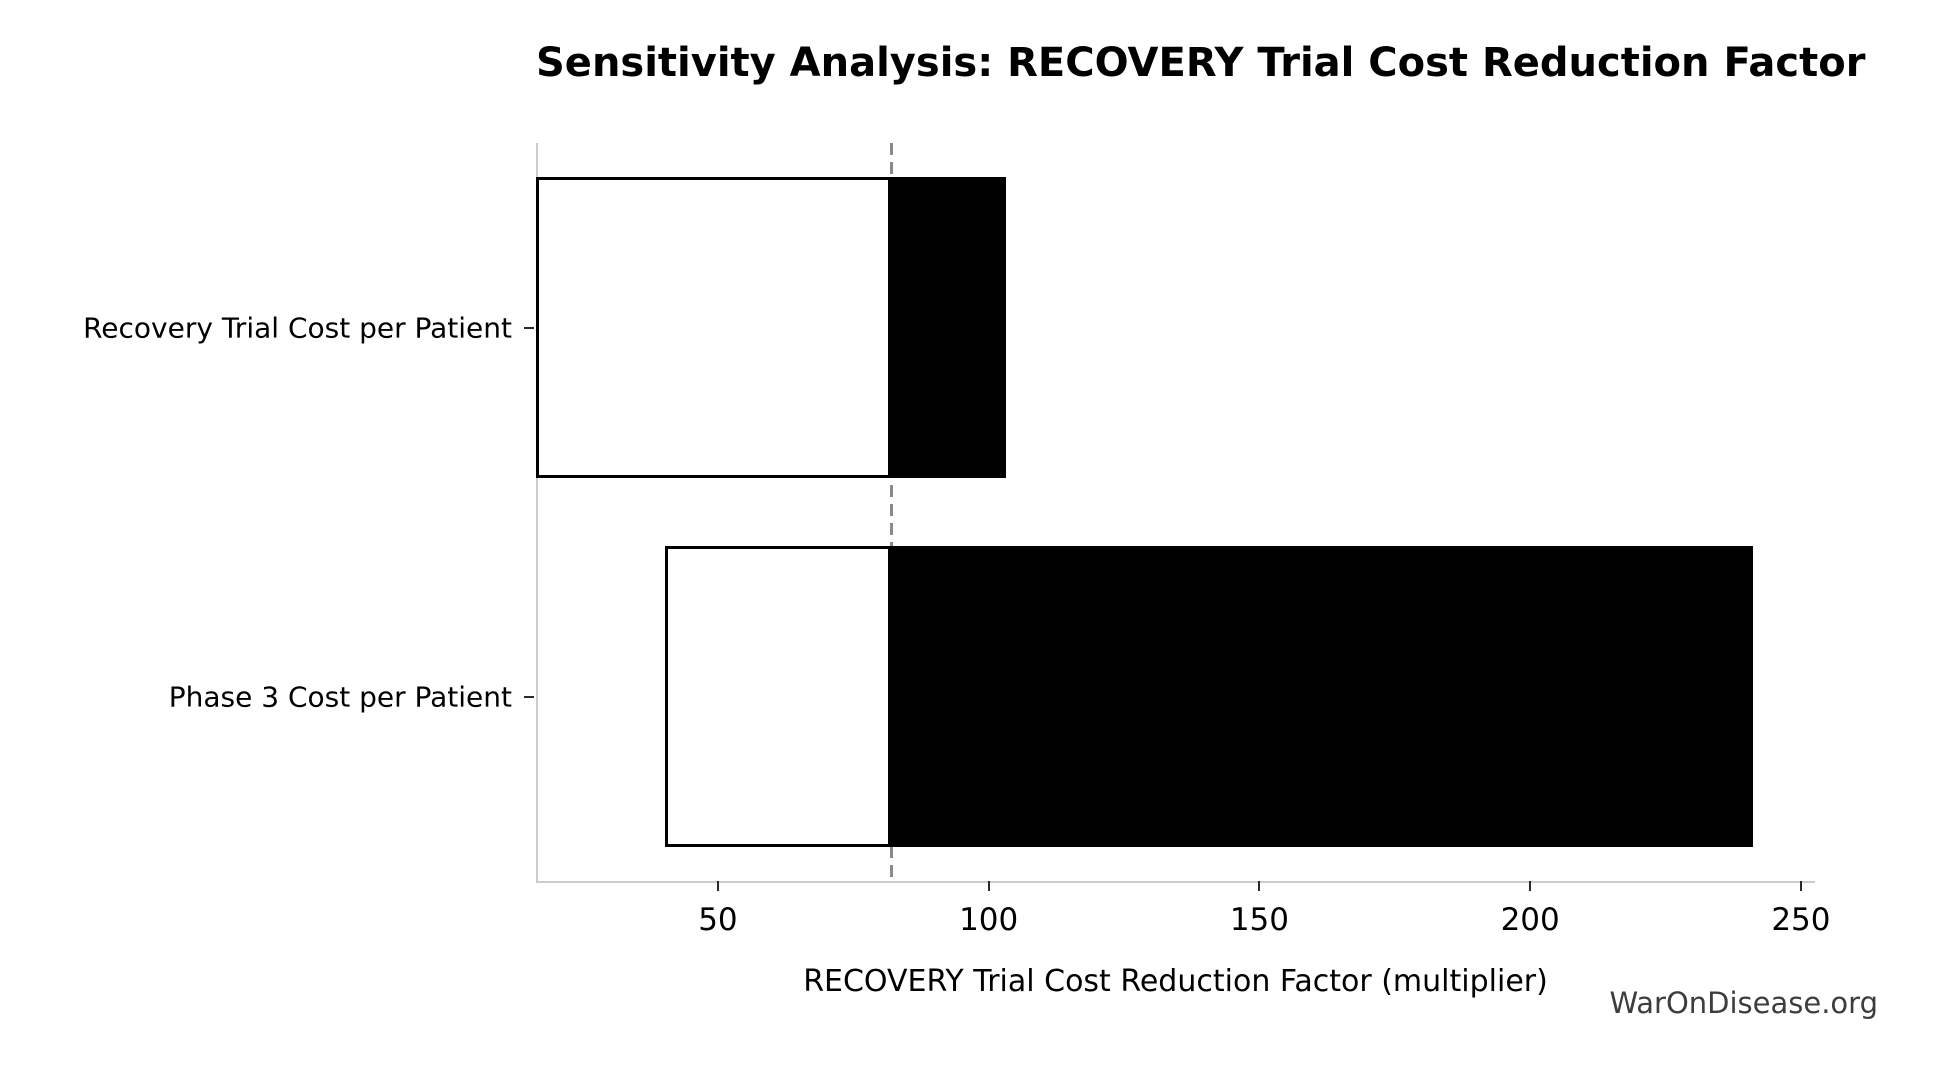  What do you see at coordinates (718, 920) in the screenshot?
I see `x-tick-label: 50` at bounding box center [718, 920].